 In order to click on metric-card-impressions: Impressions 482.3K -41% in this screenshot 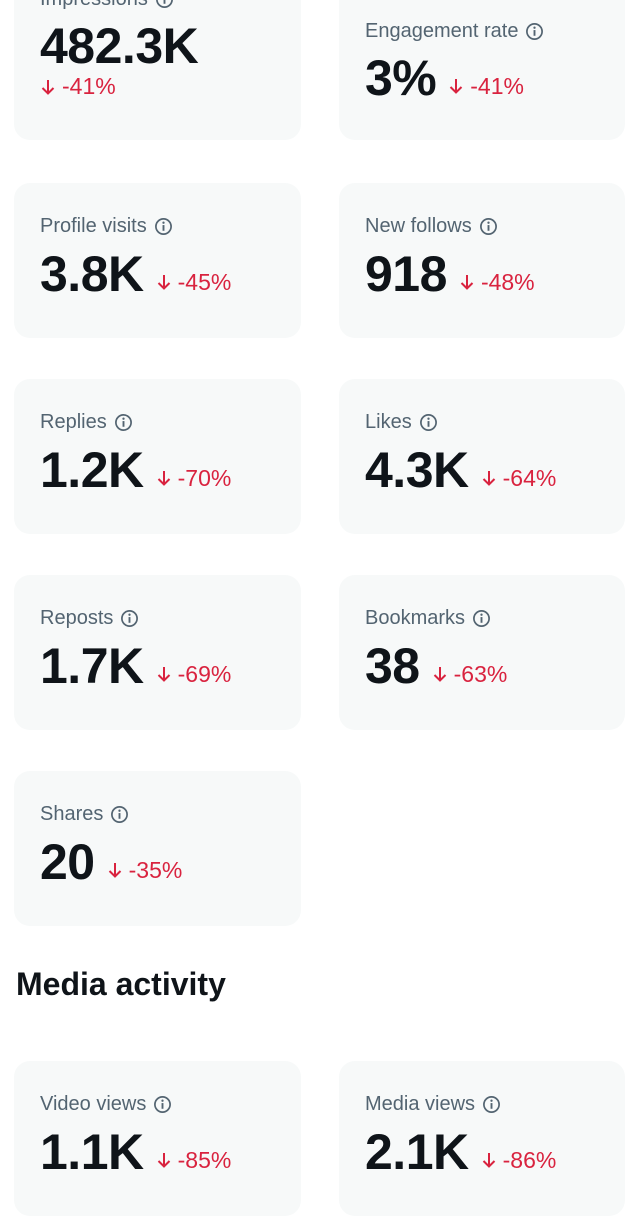, I will do `click(157, 70)`.